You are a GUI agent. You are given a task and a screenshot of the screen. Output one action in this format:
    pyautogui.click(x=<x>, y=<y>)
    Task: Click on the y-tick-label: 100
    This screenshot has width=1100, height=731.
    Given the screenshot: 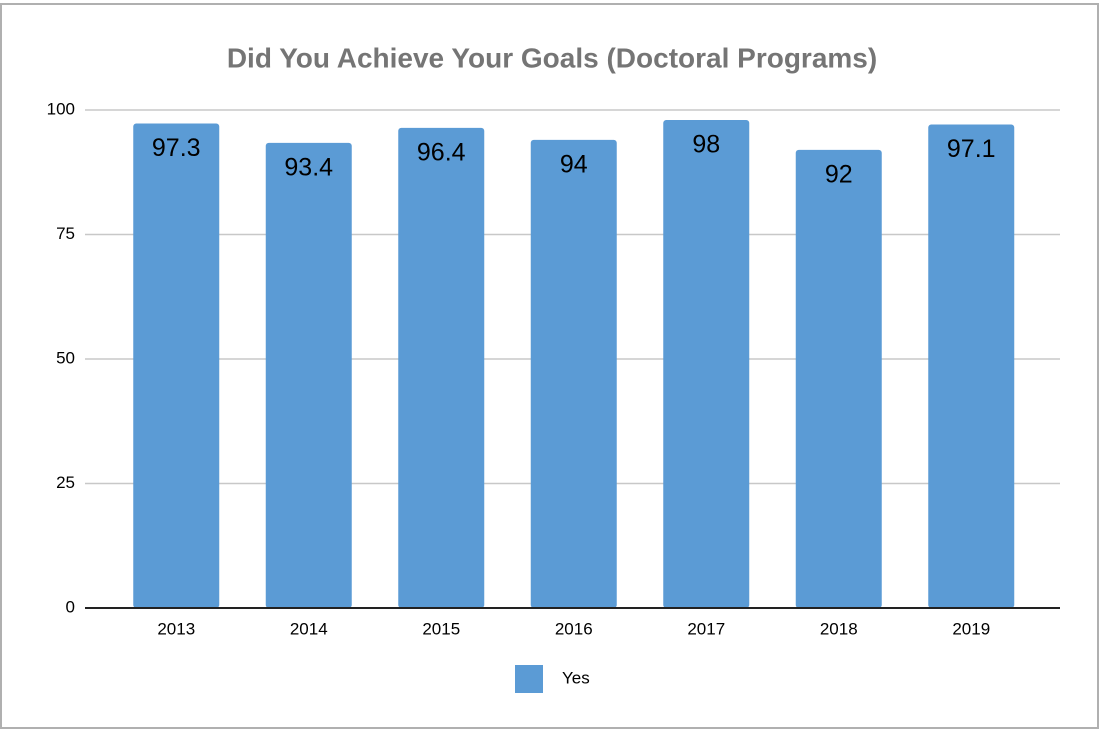 What is the action you would take?
    pyautogui.click(x=61, y=108)
    